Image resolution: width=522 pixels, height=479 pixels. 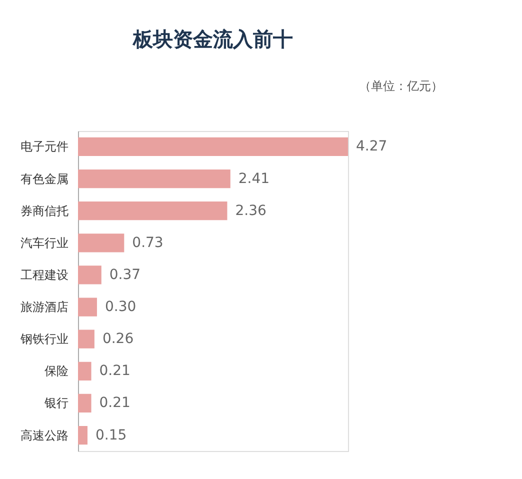 I want to click on chart-title: 板块资金流入前十, so click(x=212, y=39).